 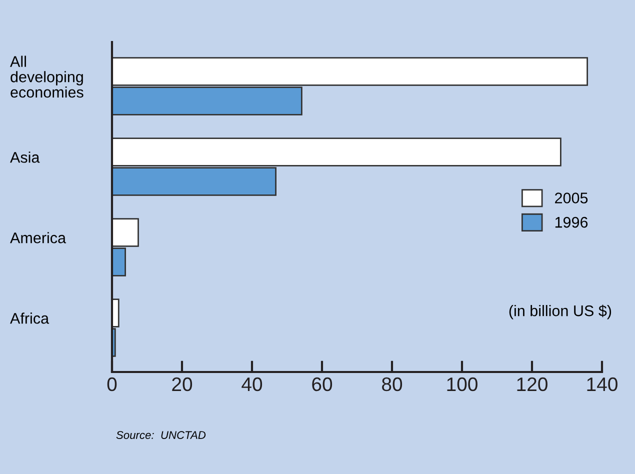 I want to click on x-tick-label: 140, so click(x=602, y=384).